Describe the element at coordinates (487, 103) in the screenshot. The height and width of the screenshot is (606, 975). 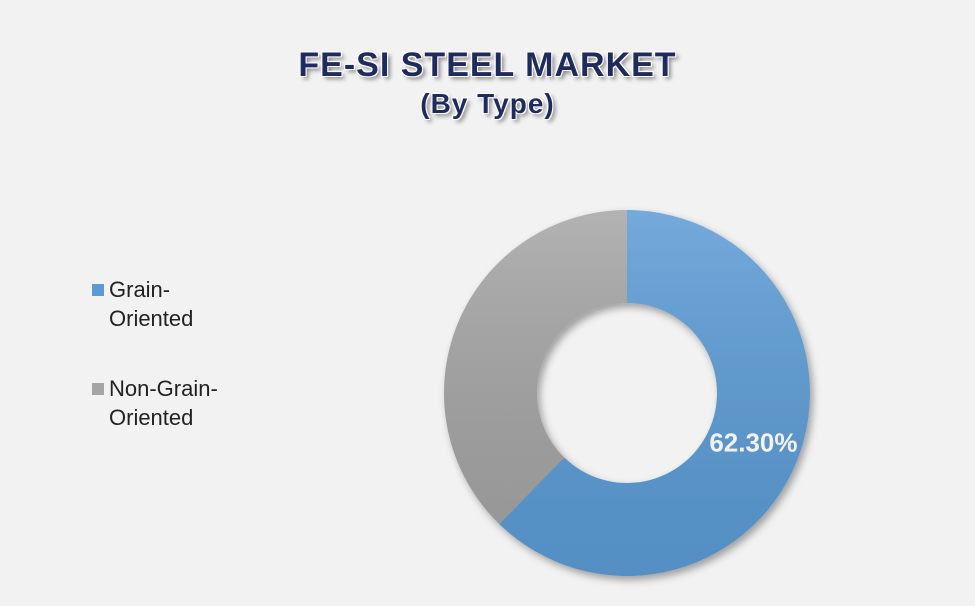
I see `chart-subtitle: (By Type)` at that location.